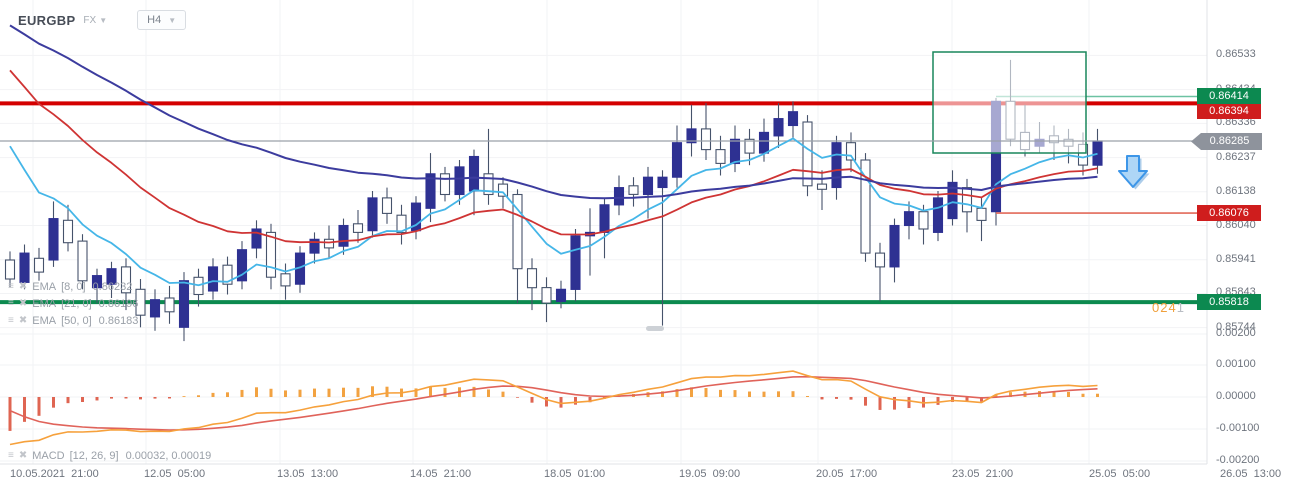  What do you see at coordinates (1251, 474) in the screenshot?
I see `time-axis-label: 26.05 13:00` at bounding box center [1251, 474].